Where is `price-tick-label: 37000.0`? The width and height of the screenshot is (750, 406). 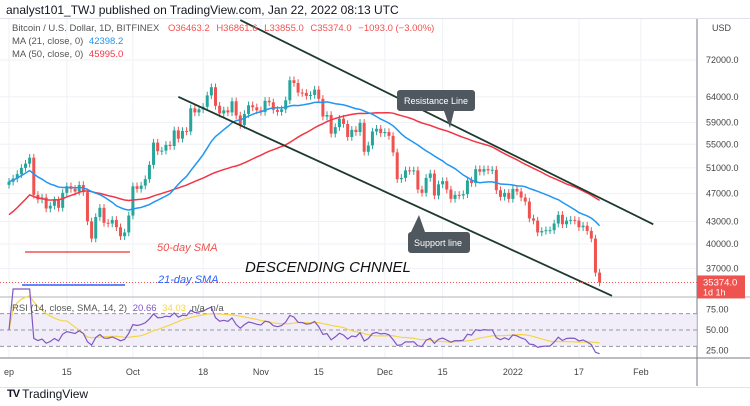 price-tick-label: 37000.0 is located at coordinates (722, 268).